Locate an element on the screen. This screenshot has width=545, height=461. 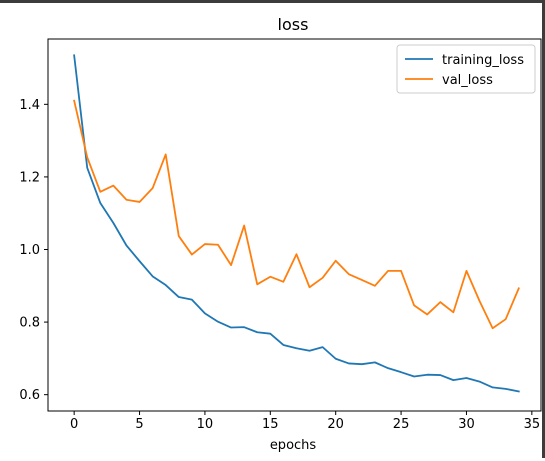
x-tick-label: 10 is located at coordinates (205, 424).